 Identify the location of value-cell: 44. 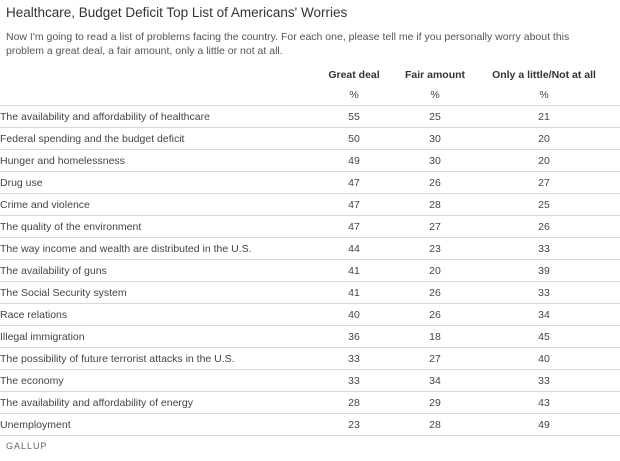
(354, 248).